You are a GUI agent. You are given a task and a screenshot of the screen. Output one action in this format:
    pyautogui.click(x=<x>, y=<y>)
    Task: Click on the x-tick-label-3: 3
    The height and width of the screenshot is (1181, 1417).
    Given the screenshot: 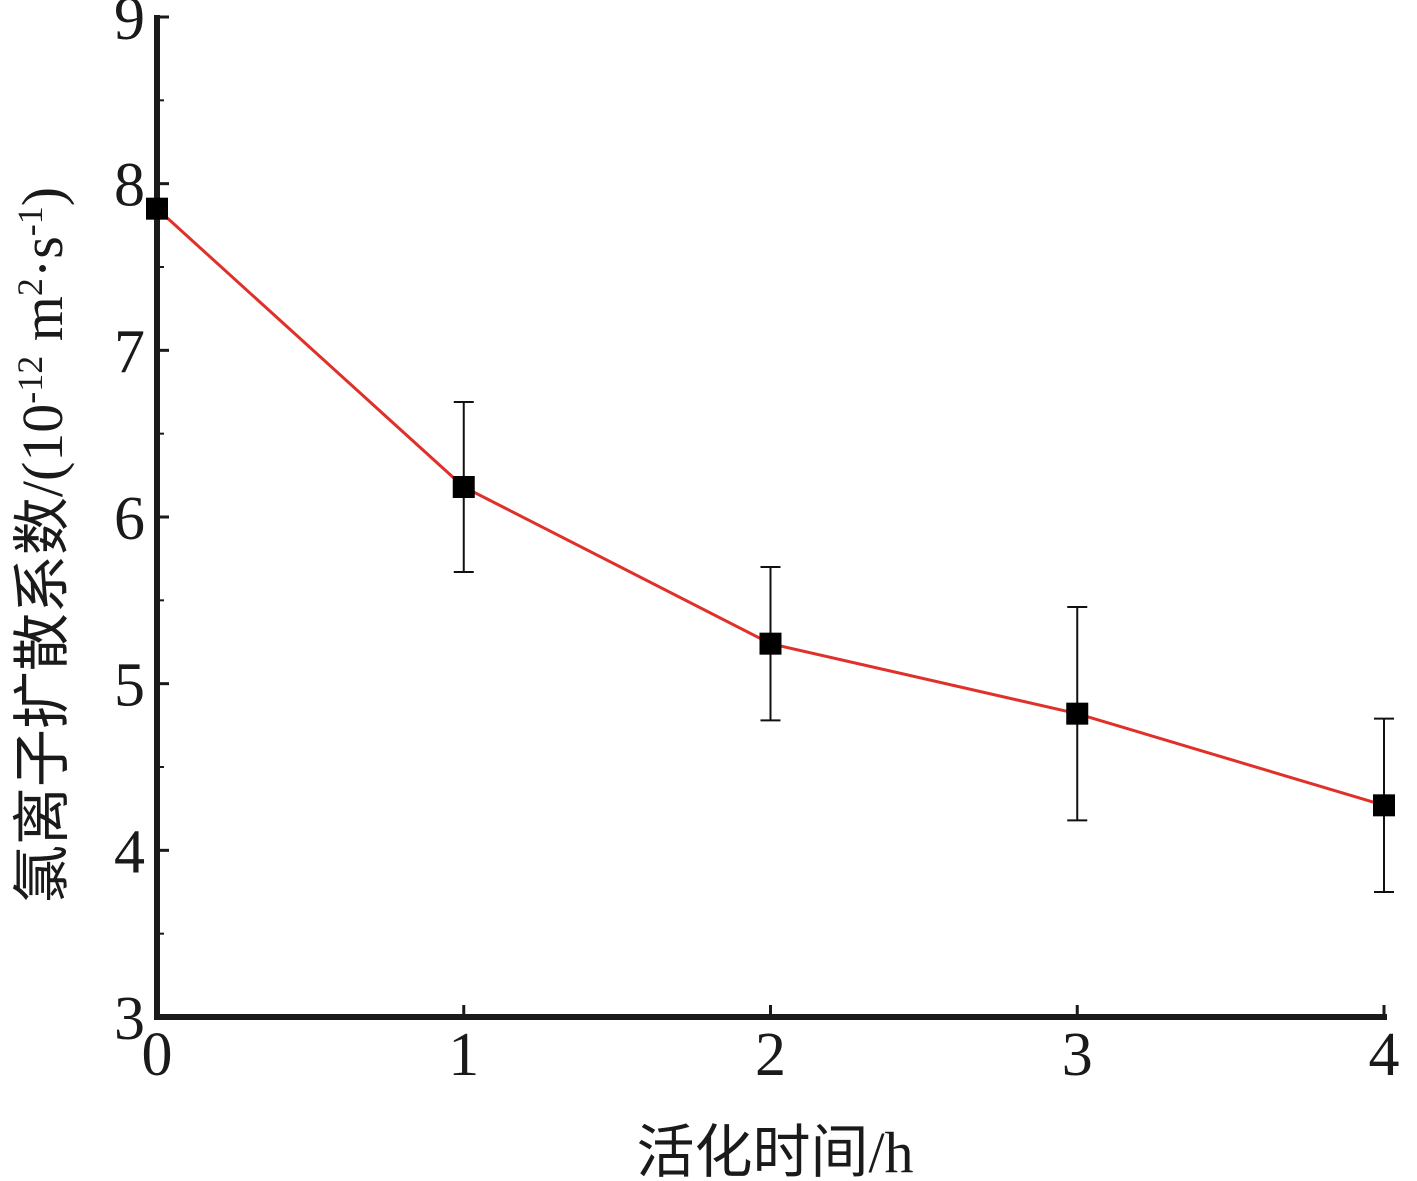 What is the action you would take?
    pyautogui.click(x=1077, y=1055)
    